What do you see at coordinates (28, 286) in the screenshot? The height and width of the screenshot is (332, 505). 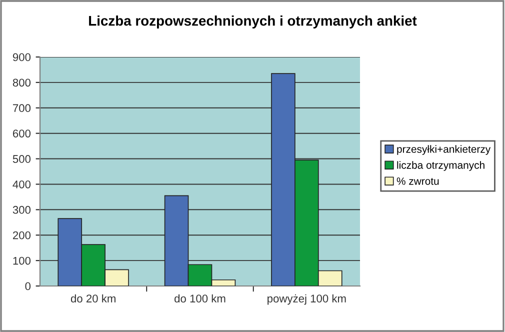 I see `y-tick-label: 0` at bounding box center [28, 286].